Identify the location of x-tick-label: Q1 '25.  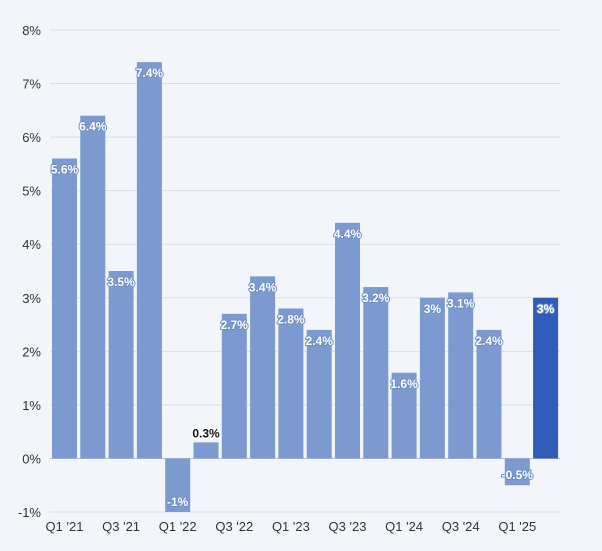
(517, 526).